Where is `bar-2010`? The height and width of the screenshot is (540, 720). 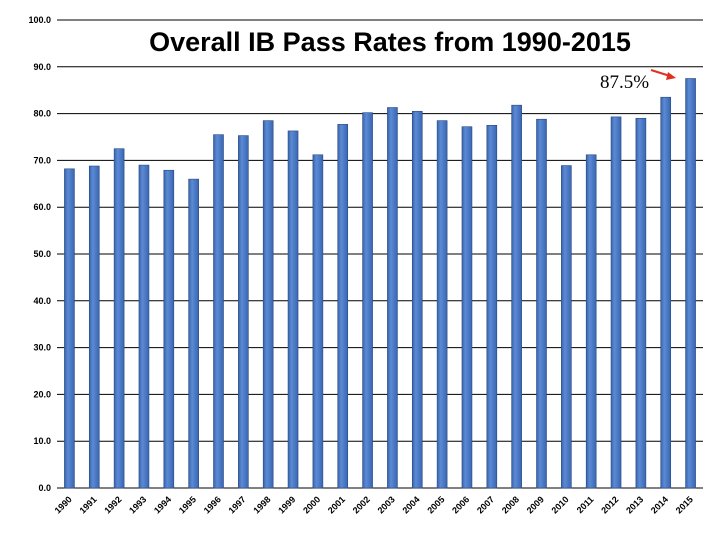 bar-2010 is located at coordinates (566, 327).